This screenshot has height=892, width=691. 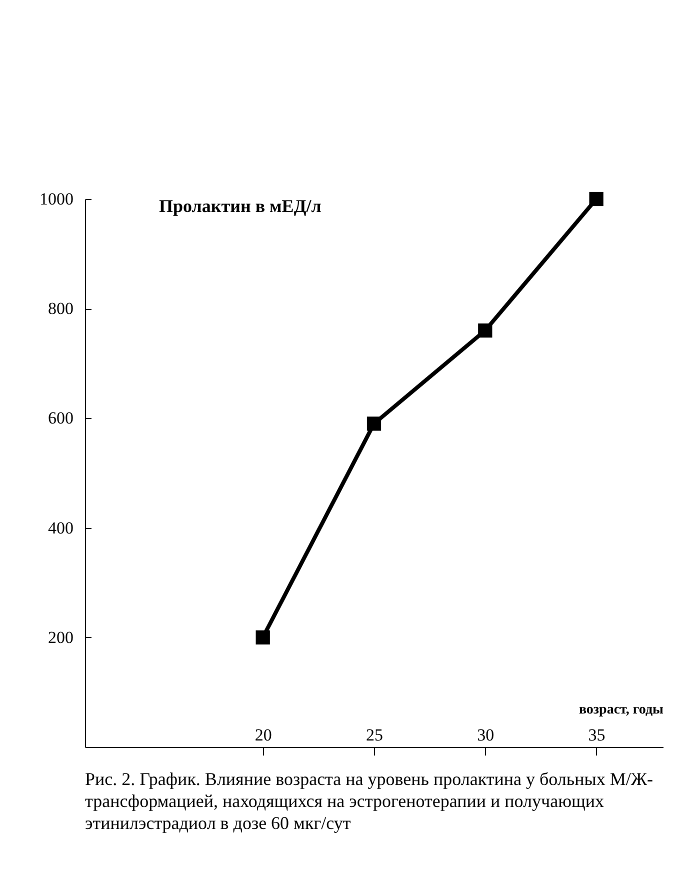 What do you see at coordinates (240, 206) in the screenshot?
I see `chart-title: Пролактин в мЕД/л` at bounding box center [240, 206].